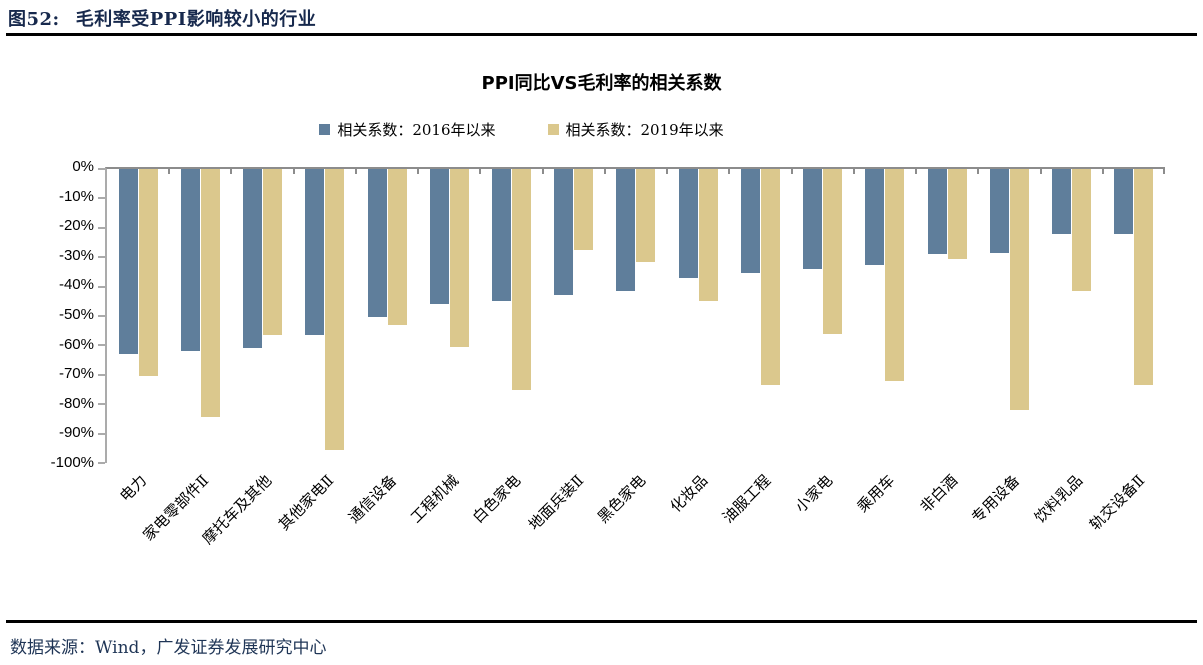  What do you see at coordinates (76, 314) in the screenshot?
I see `y-axis-label: -50%` at bounding box center [76, 314].